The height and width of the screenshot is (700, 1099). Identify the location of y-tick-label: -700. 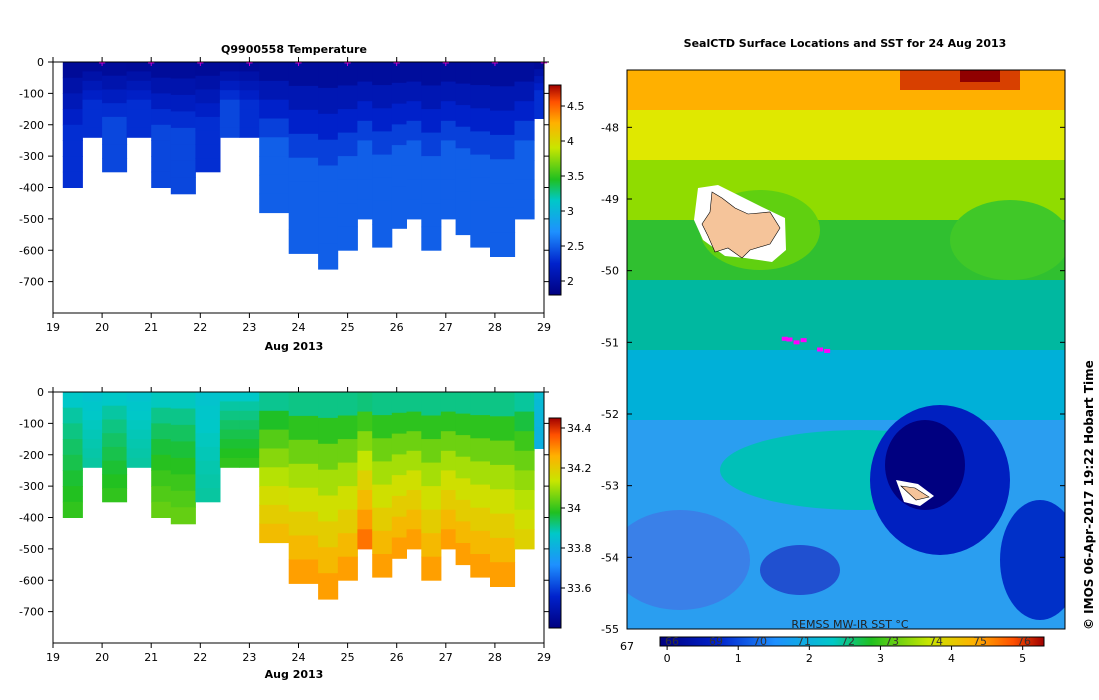
(31, 612).